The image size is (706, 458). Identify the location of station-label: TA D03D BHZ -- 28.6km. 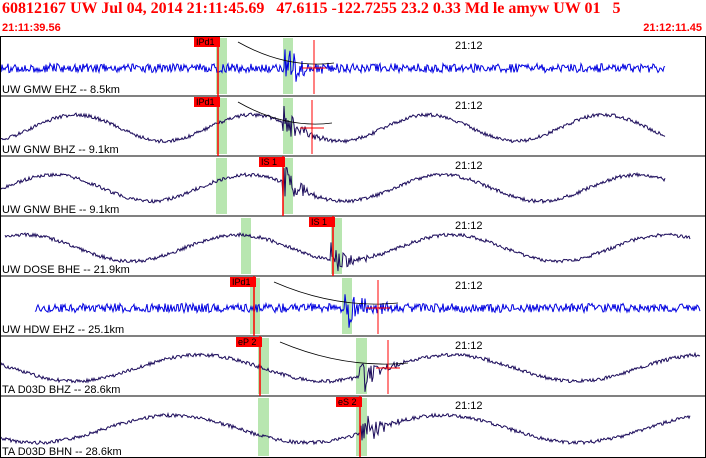
(61, 390).